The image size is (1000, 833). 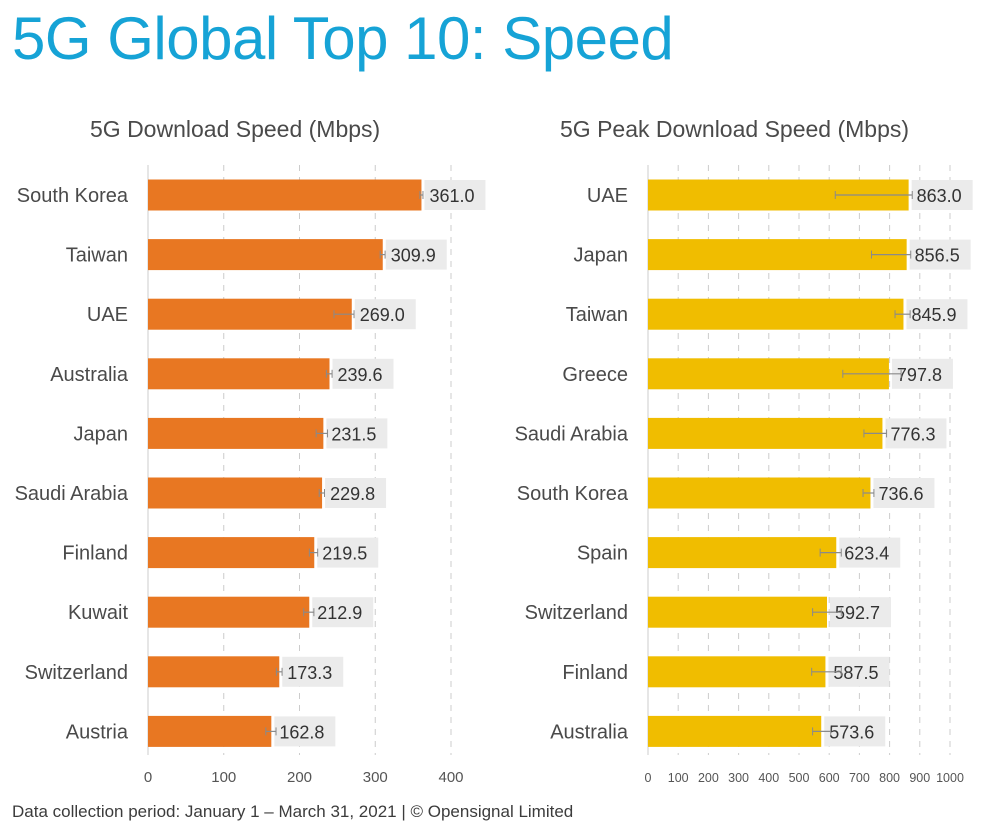 What do you see at coordinates (602, 554) in the screenshot?
I see `peak-category-label: Spain` at bounding box center [602, 554].